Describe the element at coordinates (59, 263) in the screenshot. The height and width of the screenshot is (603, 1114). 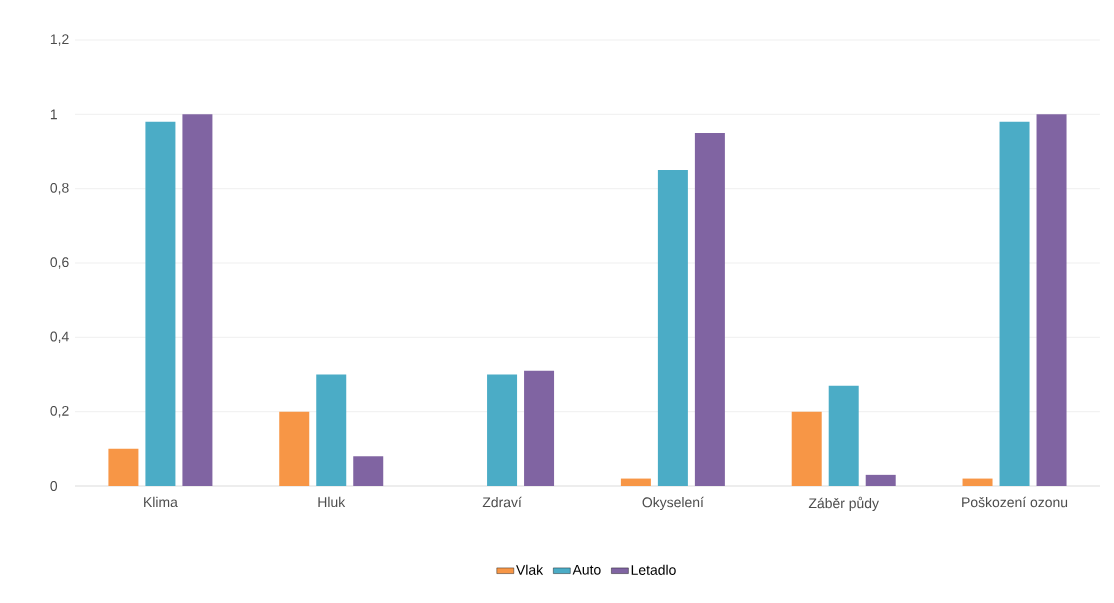
I see `y-tick-label: 0,6` at that location.